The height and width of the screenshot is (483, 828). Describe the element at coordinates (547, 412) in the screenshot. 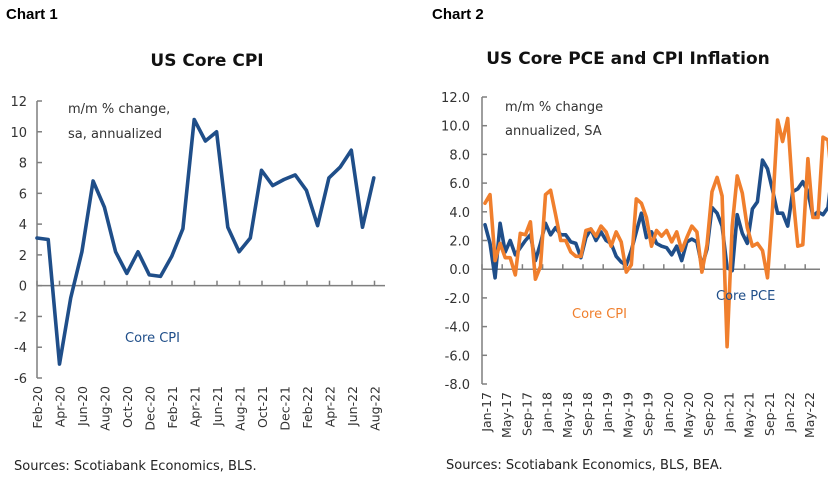

I see `x-tick-label: Jan-18` at that location.